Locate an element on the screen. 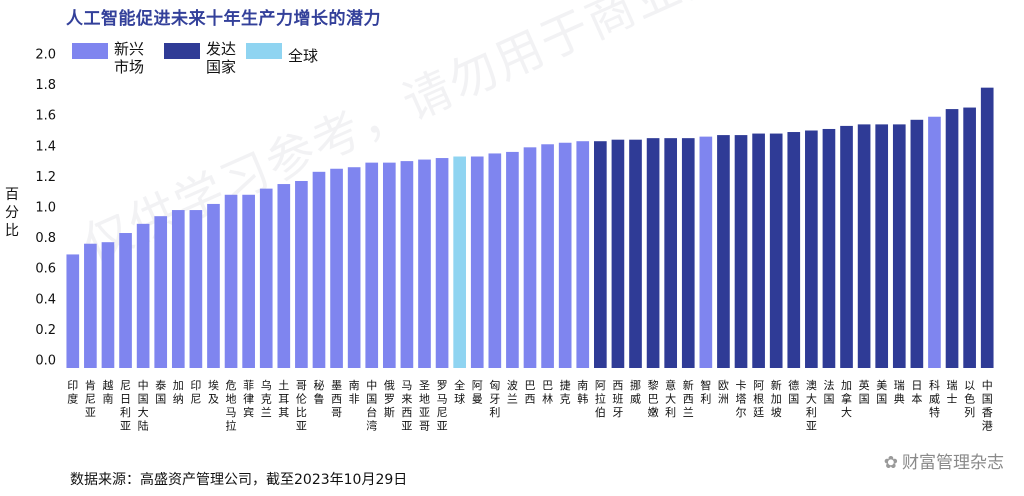 This screenshot has height=496, width=1024. x-tick-char: 洲 is located at coordinates (723, 399).